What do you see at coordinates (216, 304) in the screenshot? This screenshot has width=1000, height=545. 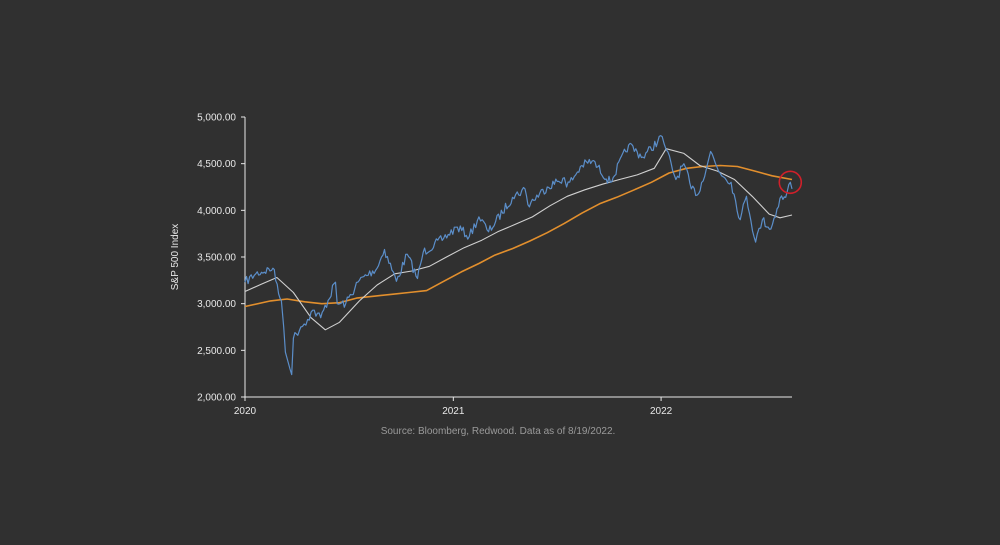 I see `y-tick-label: 3,000.00` at bounding box center [216, 304].